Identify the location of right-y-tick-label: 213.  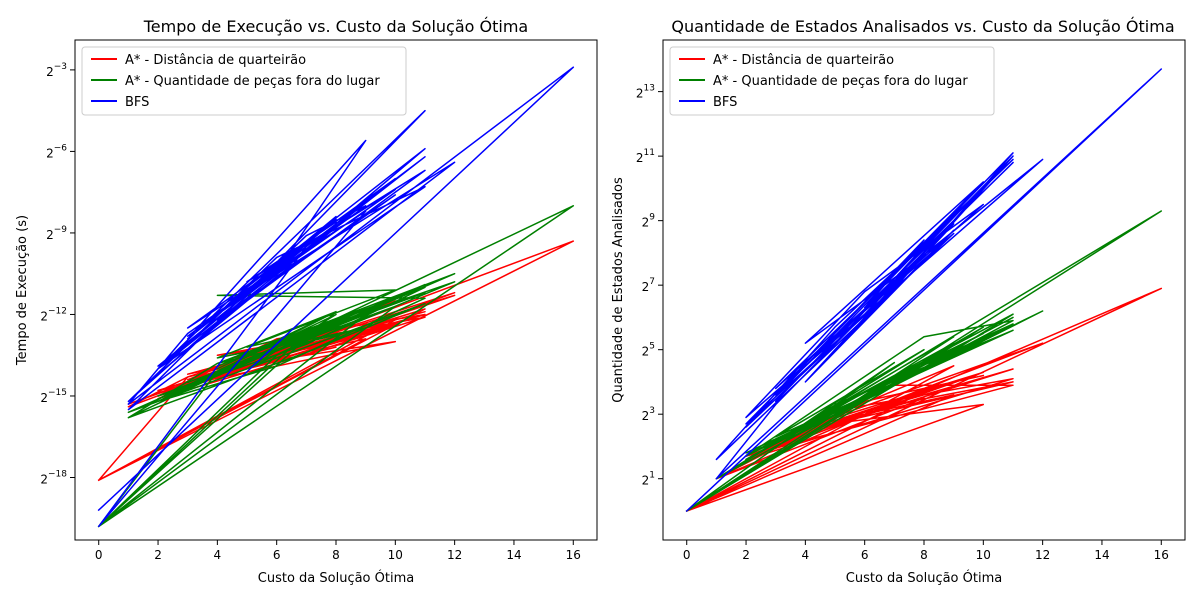
(645, 92).